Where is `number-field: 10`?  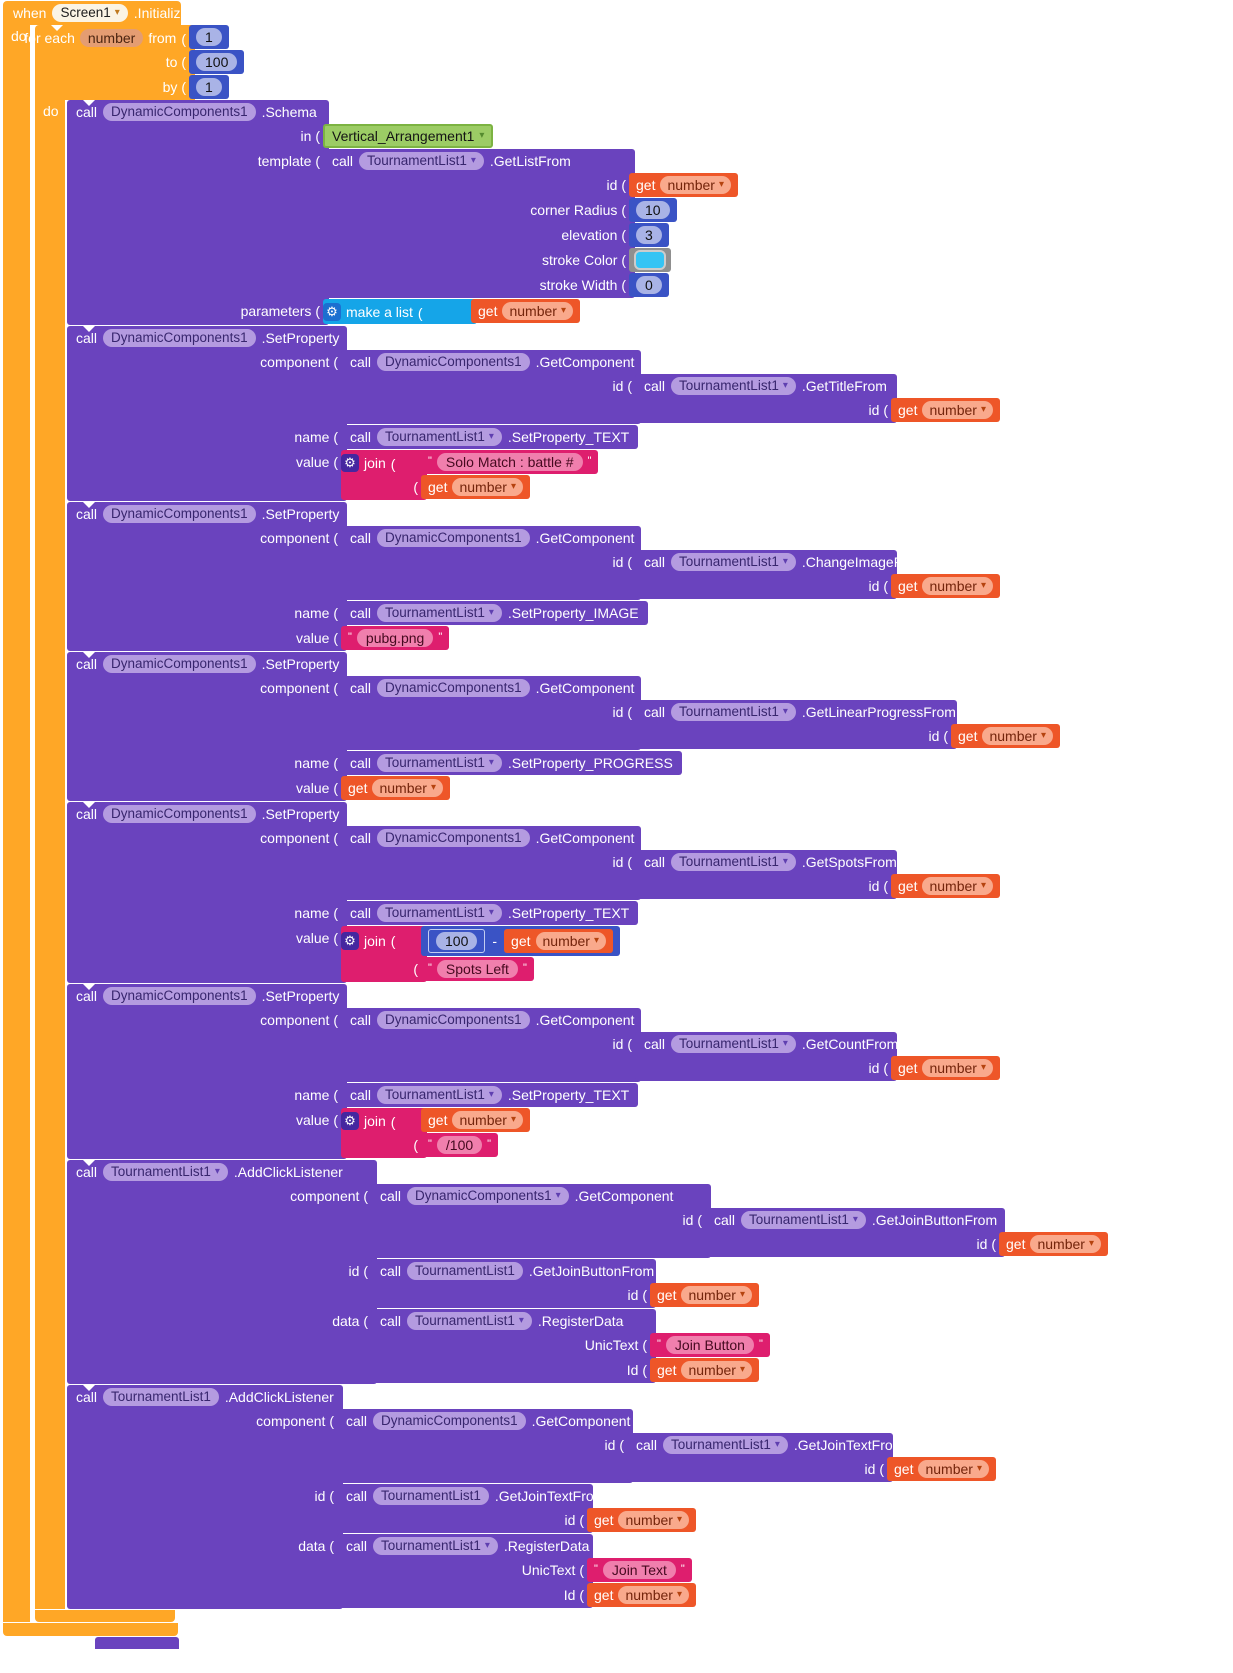
number-field: 10 is located at coordinates (653, 210).